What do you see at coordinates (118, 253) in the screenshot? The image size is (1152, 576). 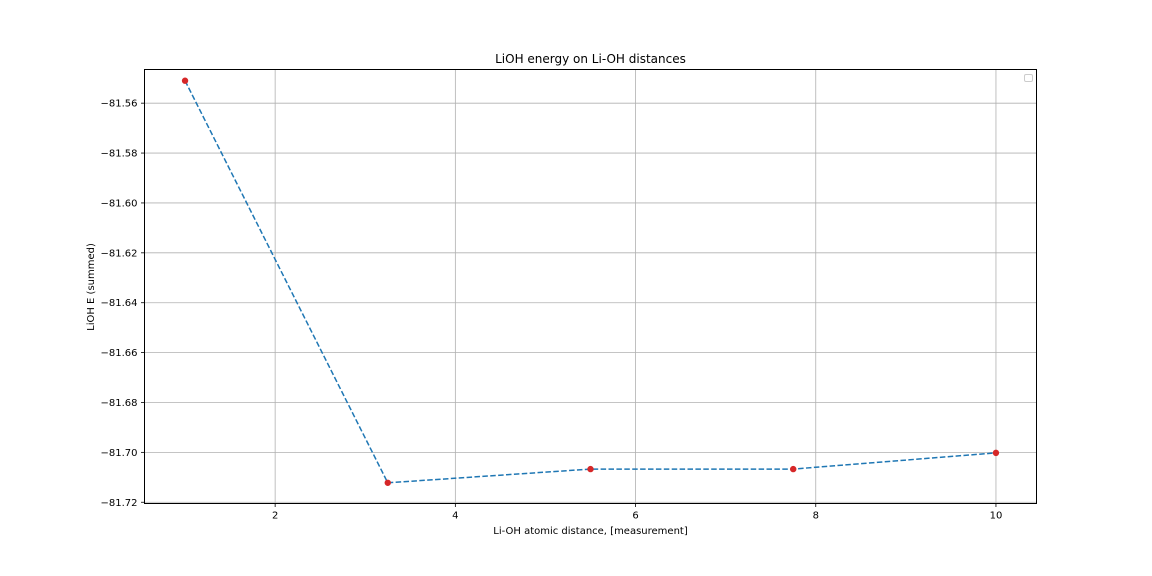 I see `y-tick-label: −81.62` at bounding box center [118, 253].